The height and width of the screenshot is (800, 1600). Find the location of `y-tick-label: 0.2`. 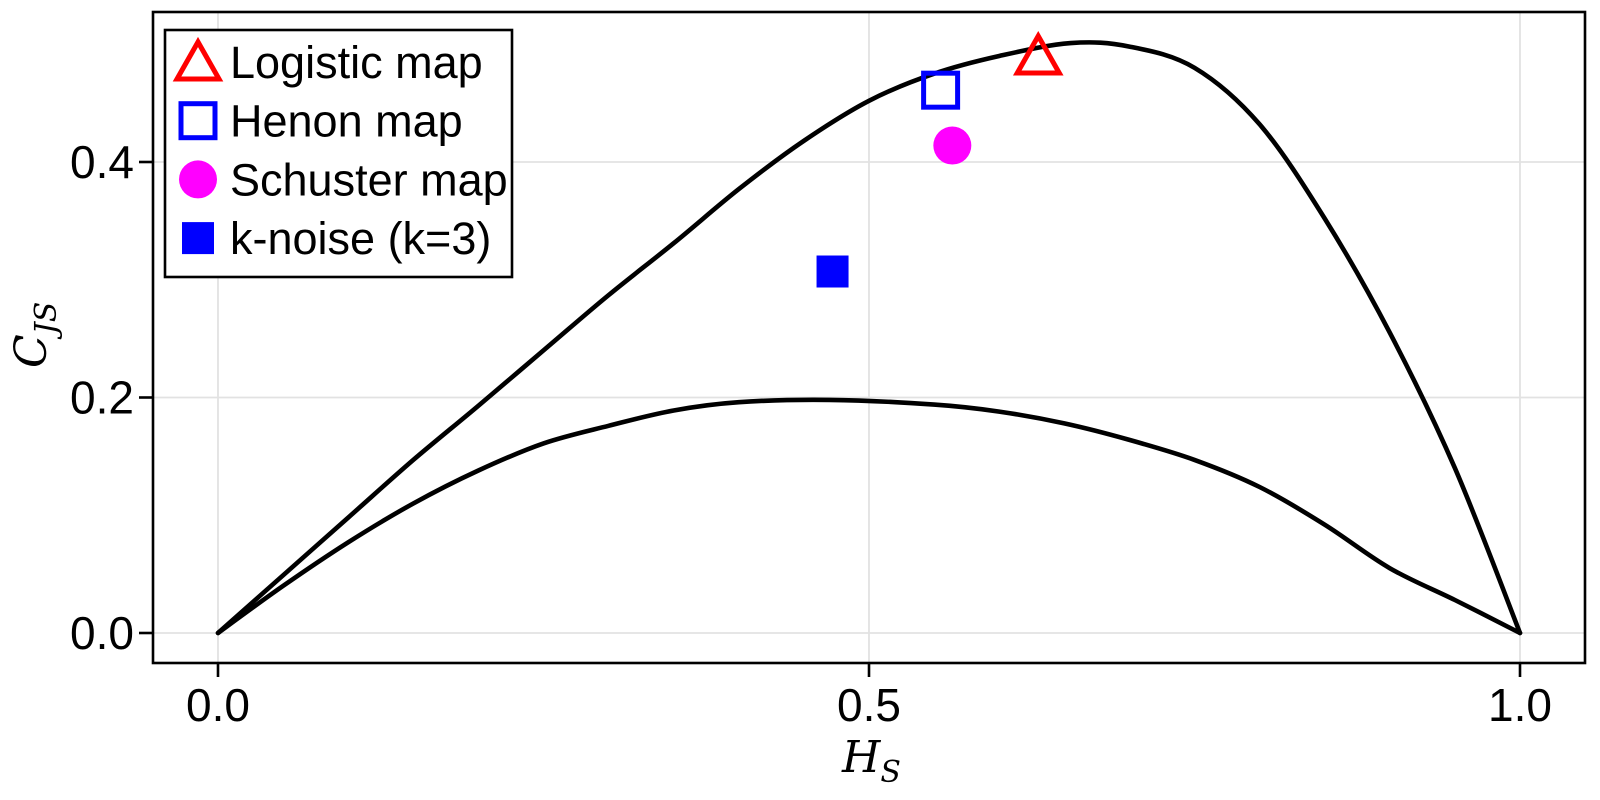

y-tick-label: 0.2 is located at coordinates (102, 398).